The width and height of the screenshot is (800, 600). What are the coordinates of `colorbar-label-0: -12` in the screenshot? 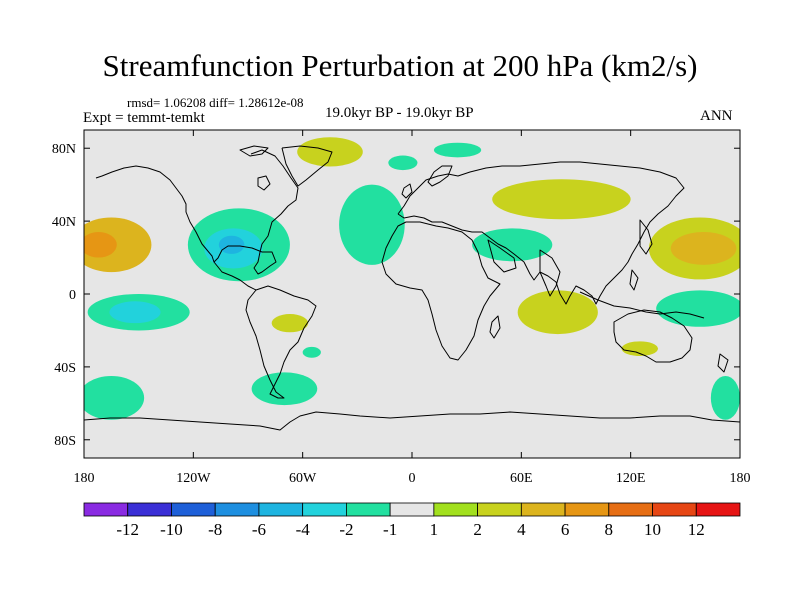 It's located at (127, 529).